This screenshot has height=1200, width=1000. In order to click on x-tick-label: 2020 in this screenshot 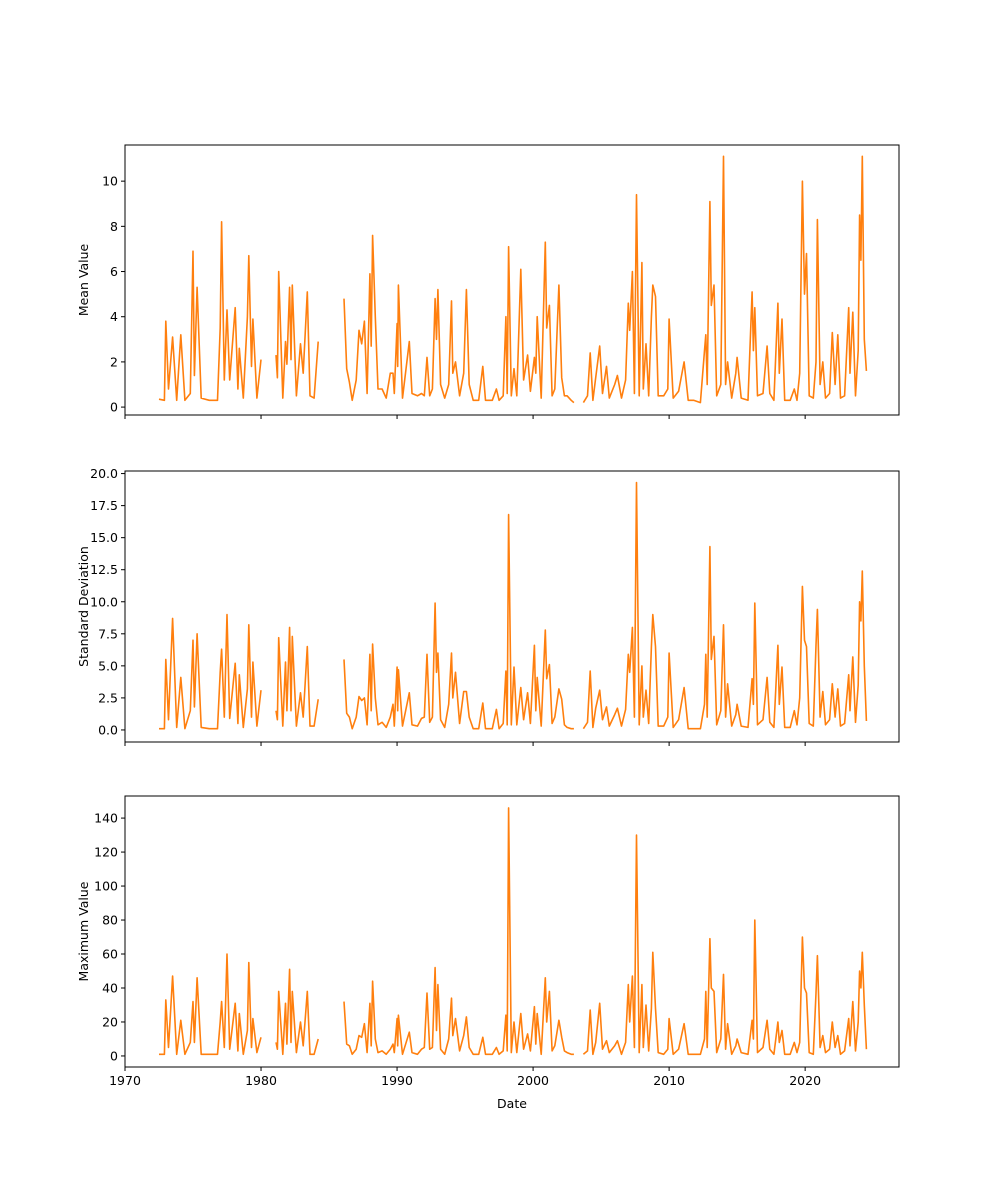, I will do `click(805, 1080)`.